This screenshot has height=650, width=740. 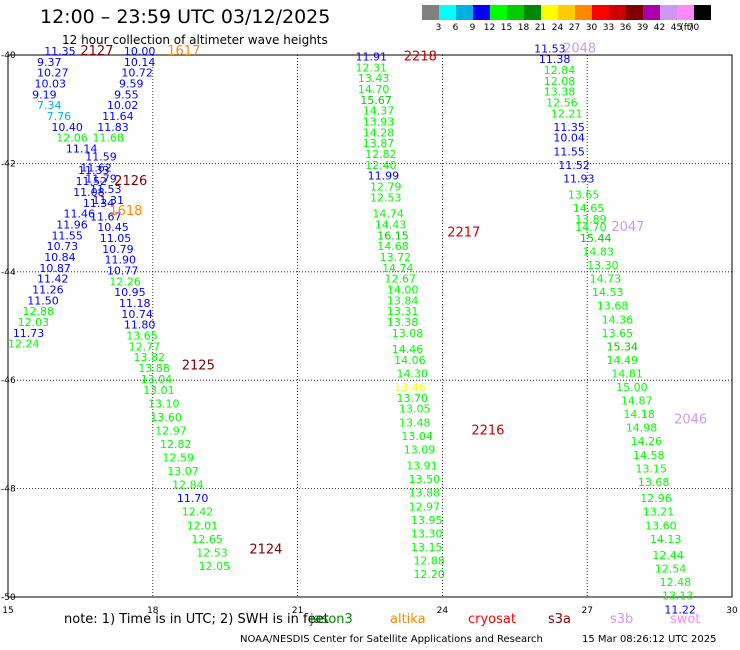 I want to click on observation-label: 14.73, so click(x=606, y=279).